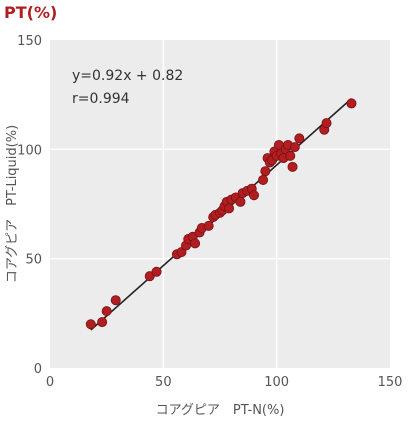 The height and width of the screenshot is (424, 410). I want to click on correlation-coefficient: r=0.994, so click(101, 99).